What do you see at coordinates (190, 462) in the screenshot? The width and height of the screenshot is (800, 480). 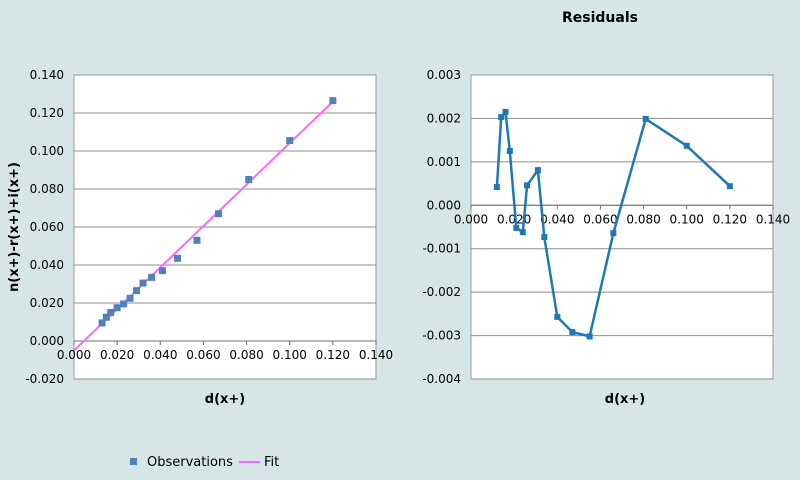 I see `legend-observations-label: Observations` at bounding box center [190, 462].